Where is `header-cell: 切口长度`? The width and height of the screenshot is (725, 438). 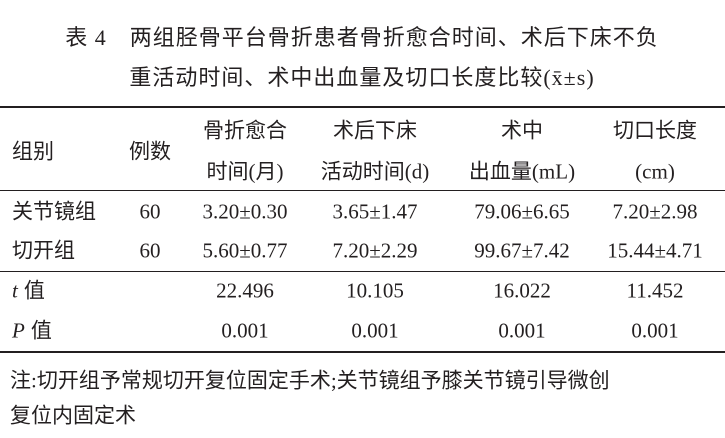 header-cell: 切口长度 is located at coordinates (655, 130).